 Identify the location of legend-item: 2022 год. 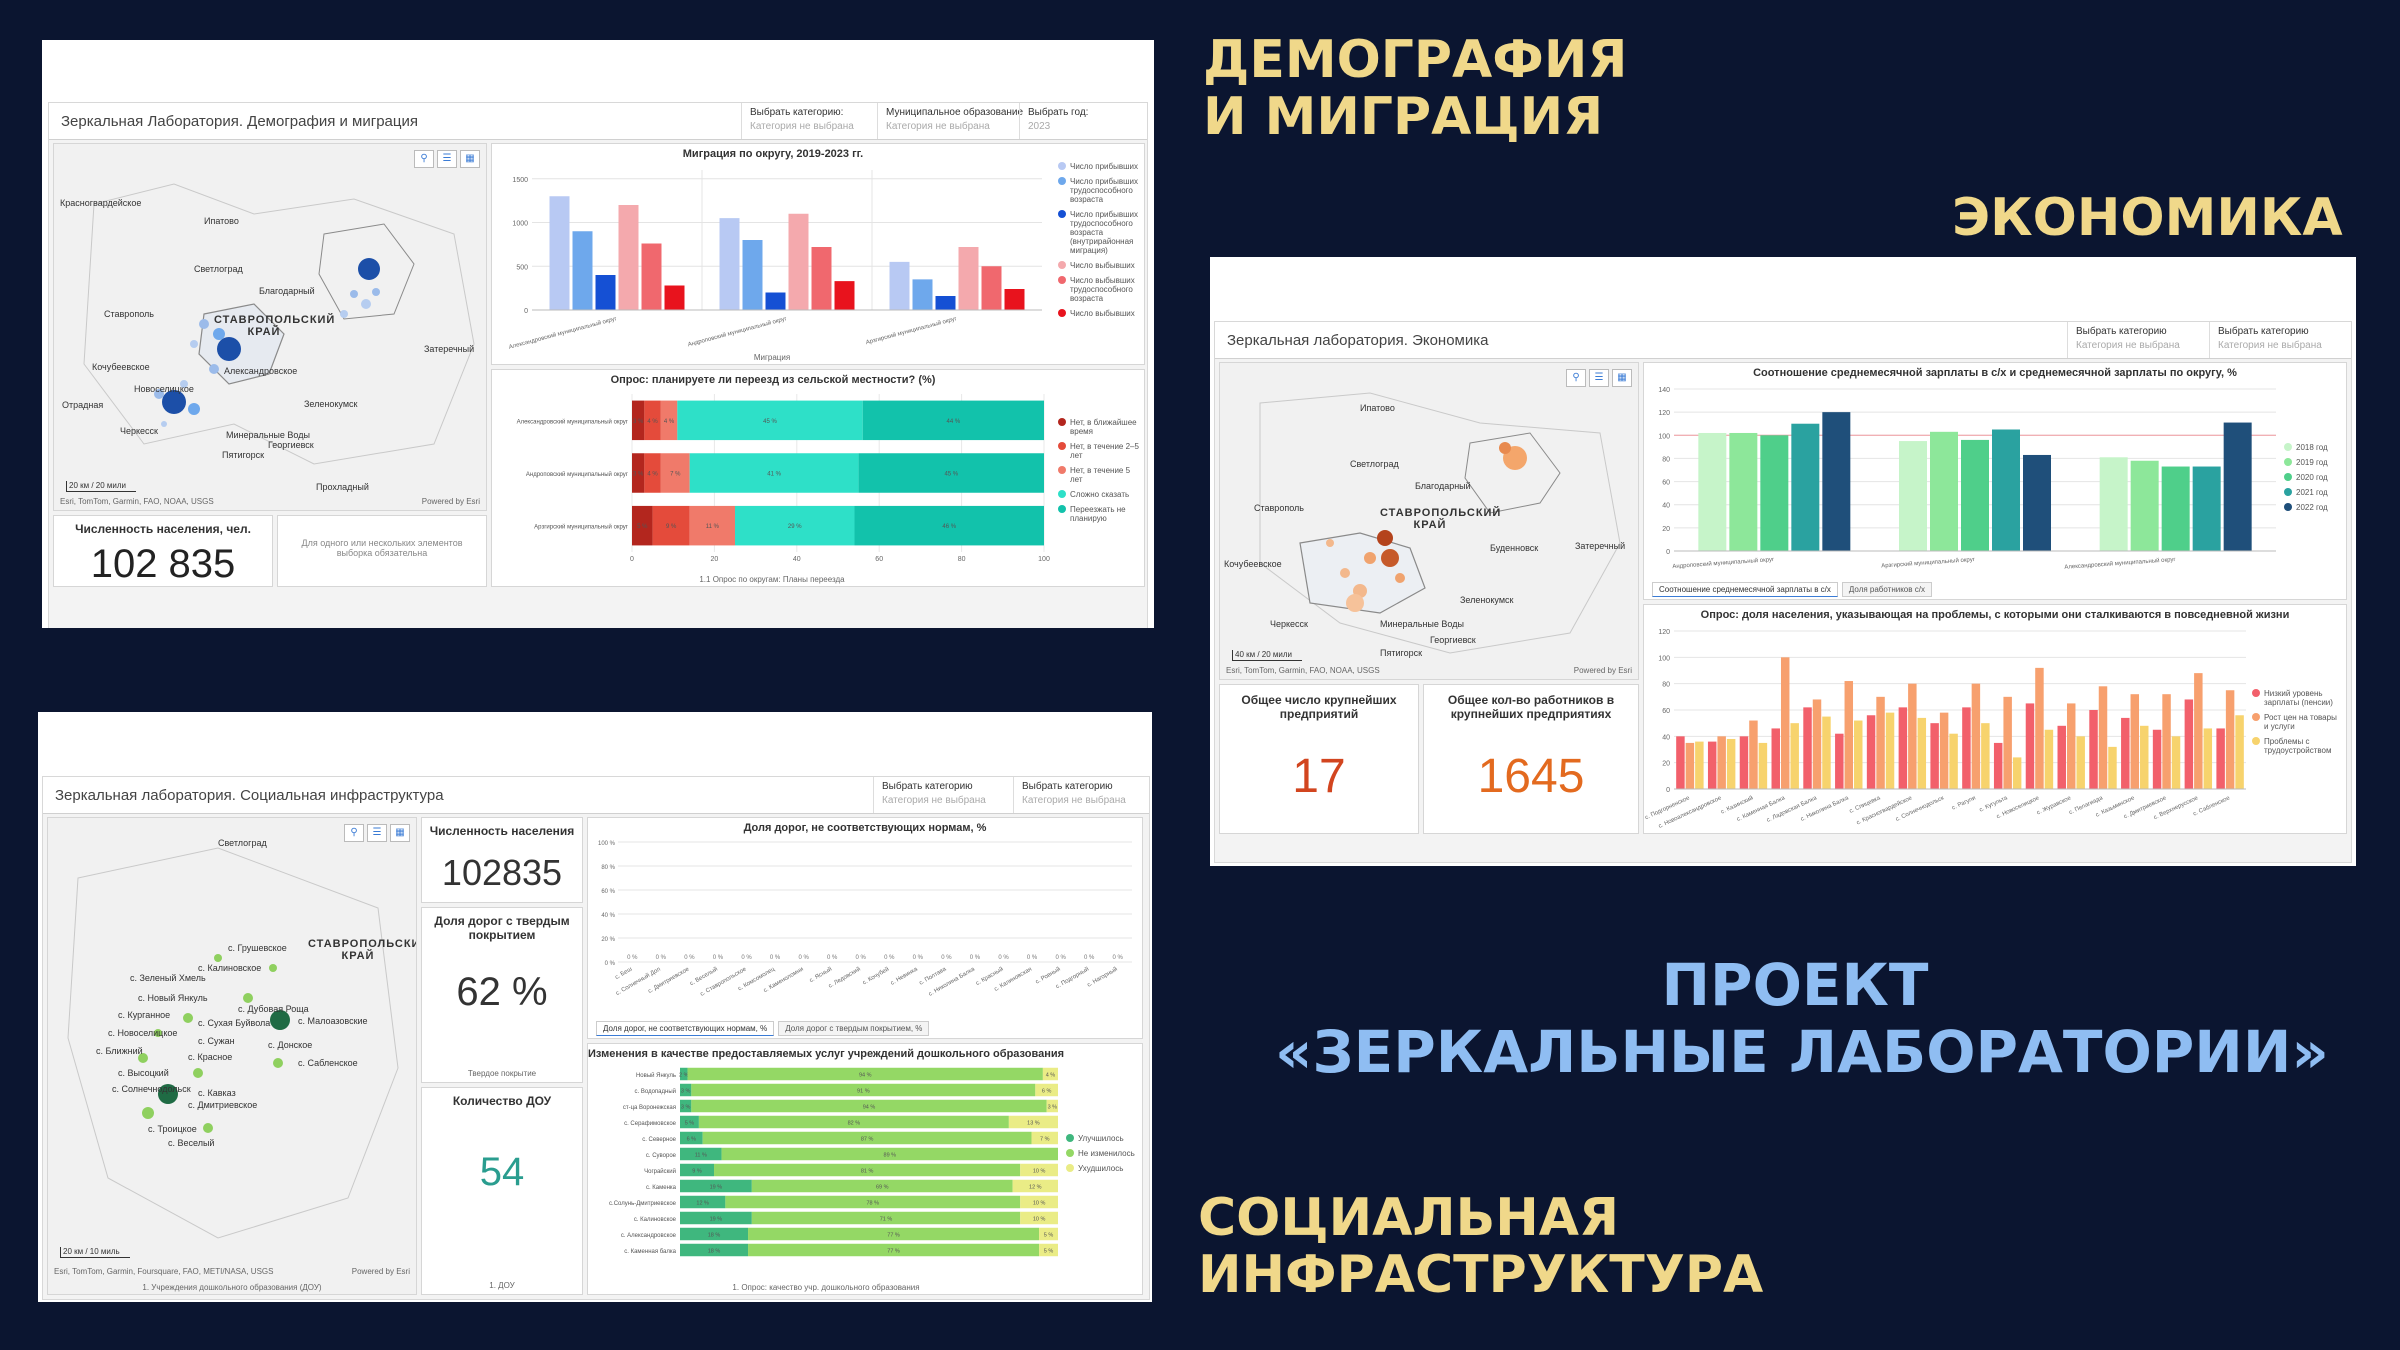
(2312, 507).